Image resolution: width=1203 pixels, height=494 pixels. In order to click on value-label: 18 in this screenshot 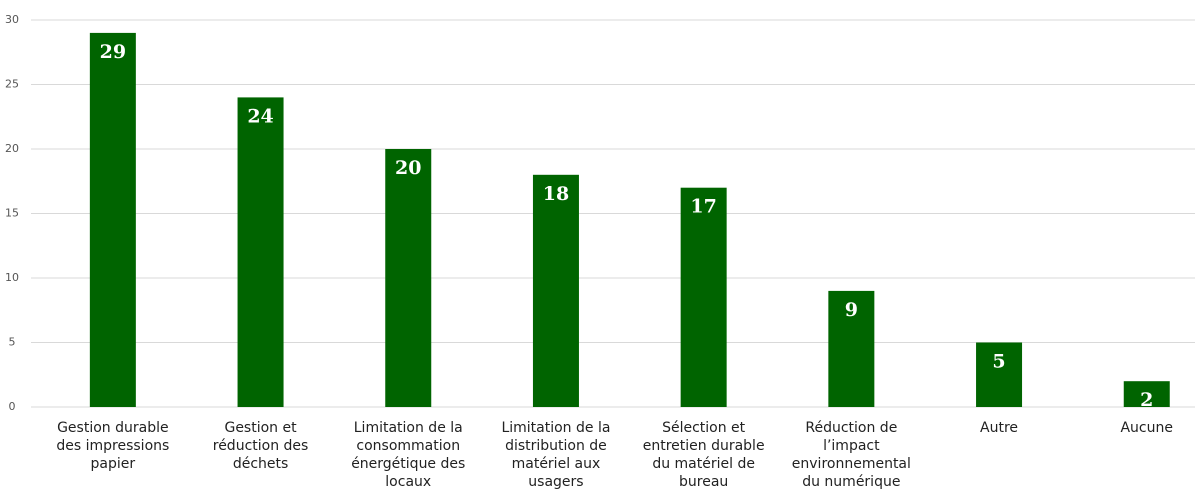, I will do `click(556, 194)`.